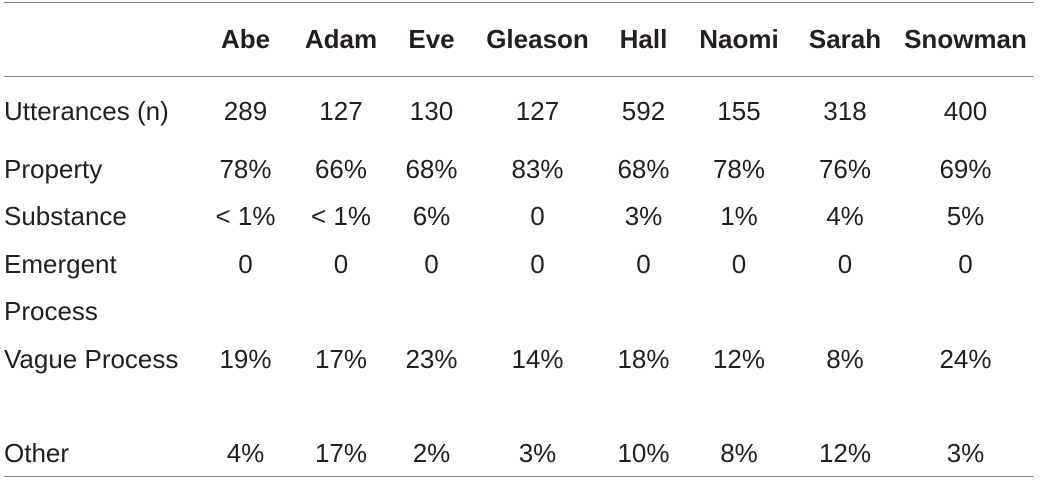  Describe the element at coordinates (965, 358) in the screenshot. I see `table-cell: 24%` at that location.